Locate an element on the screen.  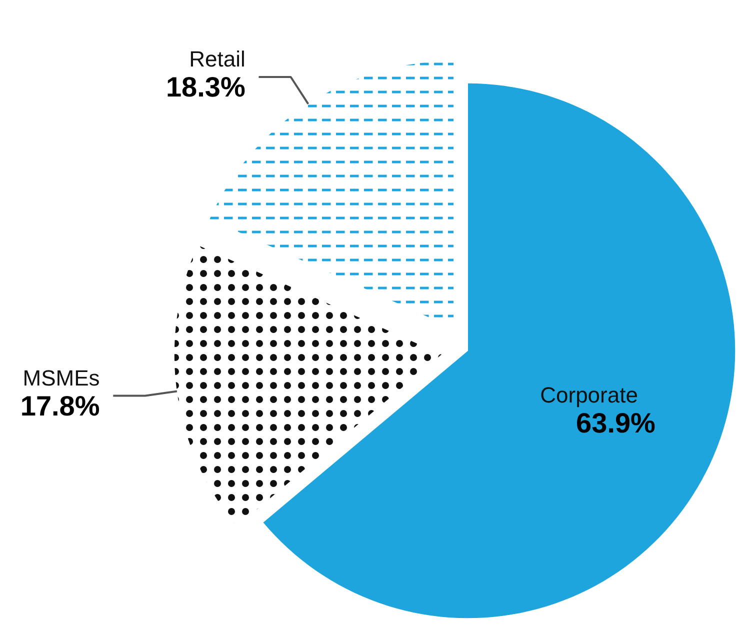
slice-label: MSMEs is located at coordinates (61, 377).